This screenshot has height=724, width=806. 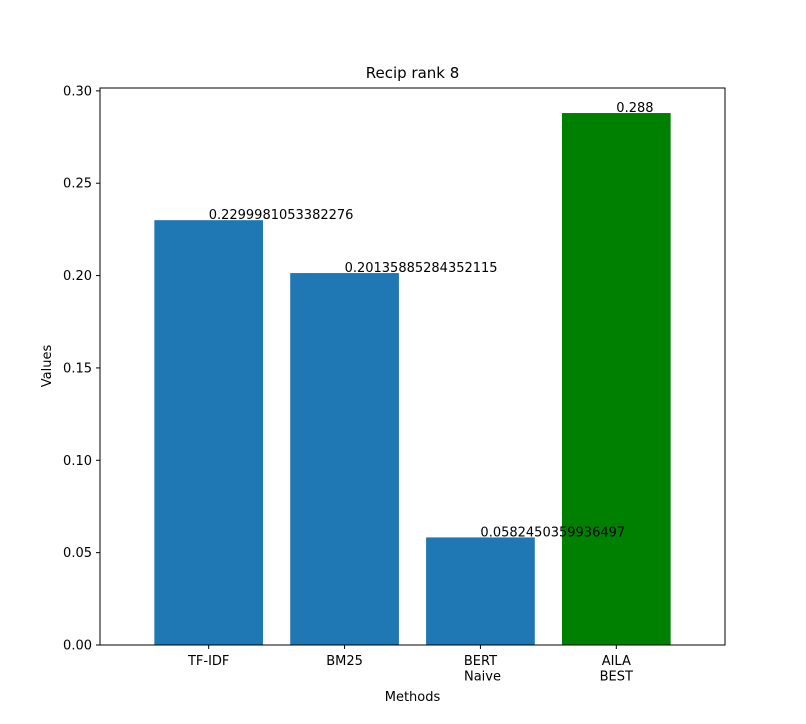 What do you see at coordinates (77, 276) in the screenshot?
I see `y-tick-label: 0.20` at bounding box center [77, 276].